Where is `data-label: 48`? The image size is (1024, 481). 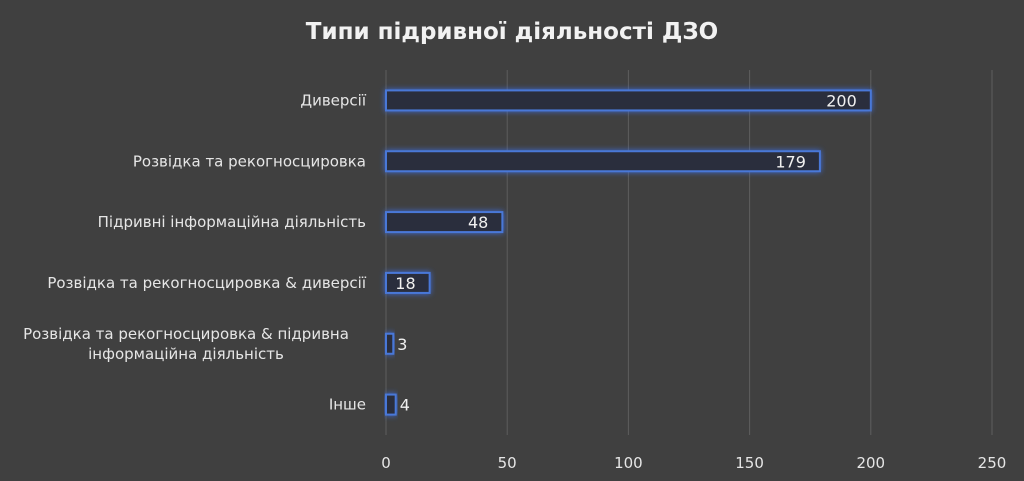 data-label: 48 is located at coordinates (478, 222).